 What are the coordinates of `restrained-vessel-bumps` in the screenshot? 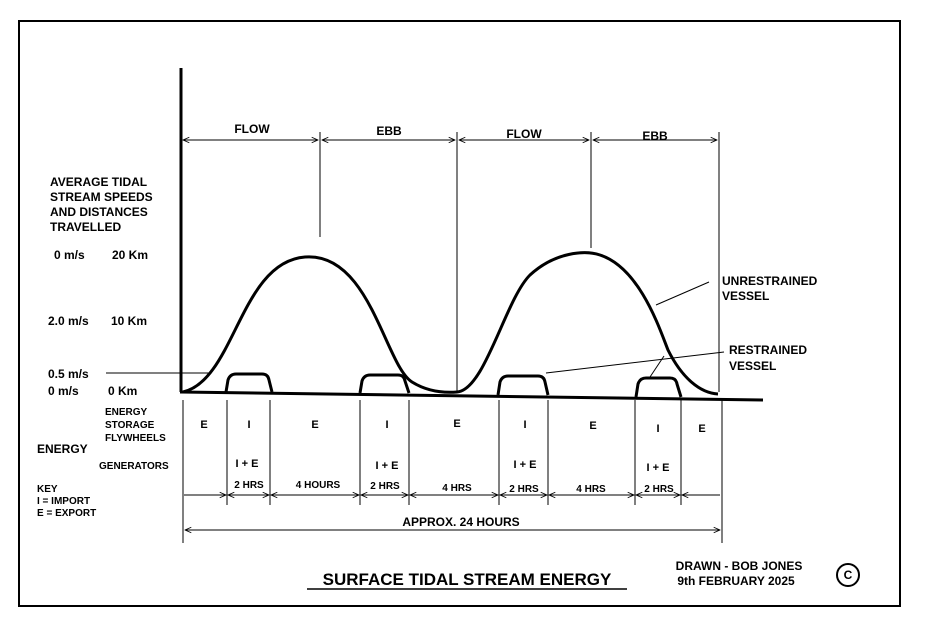 It's located at (453, 385).